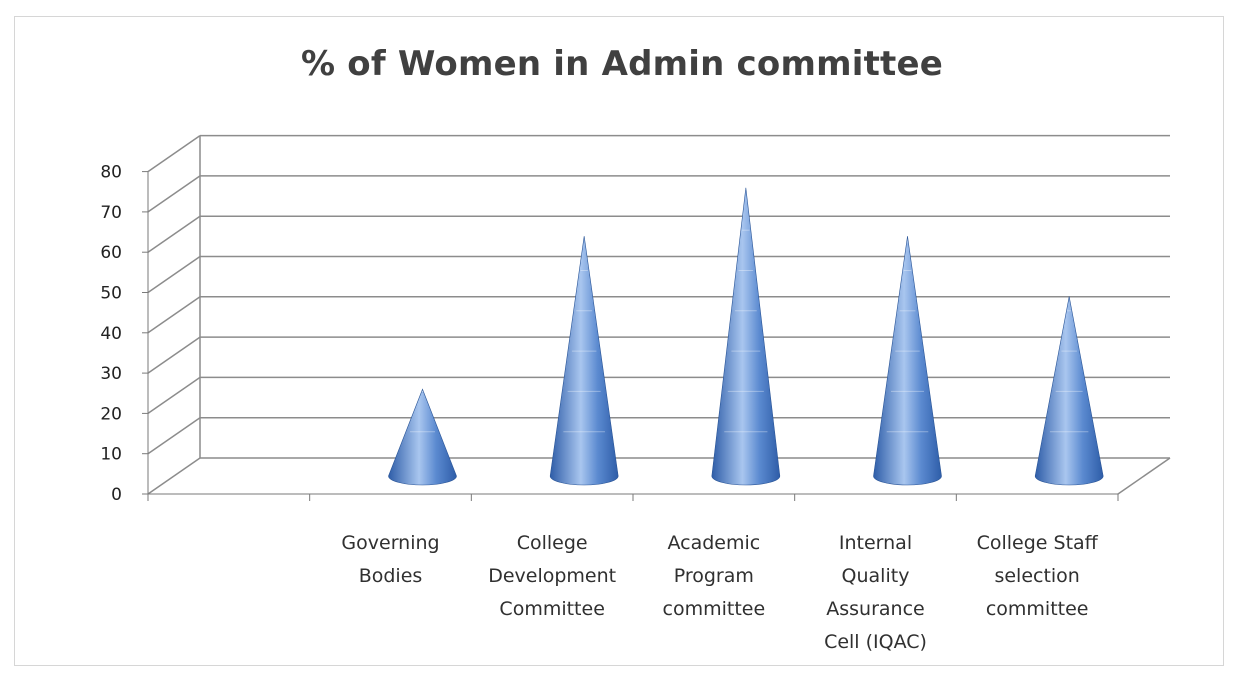 Image resolution: width=1244 pixels, height=677 pixels. What do you see at coordinates (1144, 476) in the screenshot?
I see `floor-right-edge` at bounding box center [1144, 476].